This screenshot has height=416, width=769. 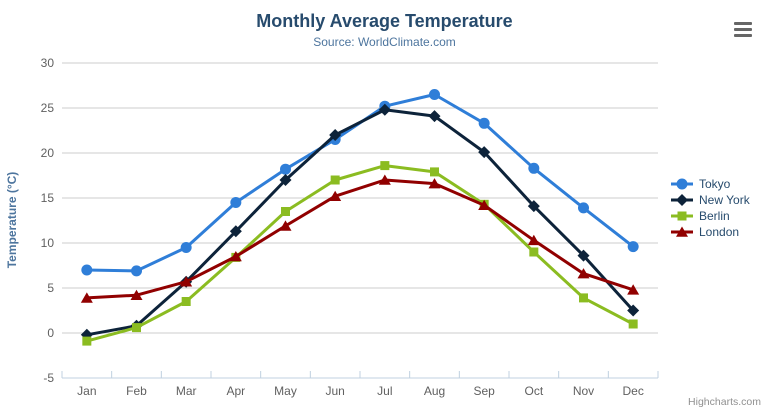 I want to click on data-point-tokyo-Aug, so click(x=434, y=94).